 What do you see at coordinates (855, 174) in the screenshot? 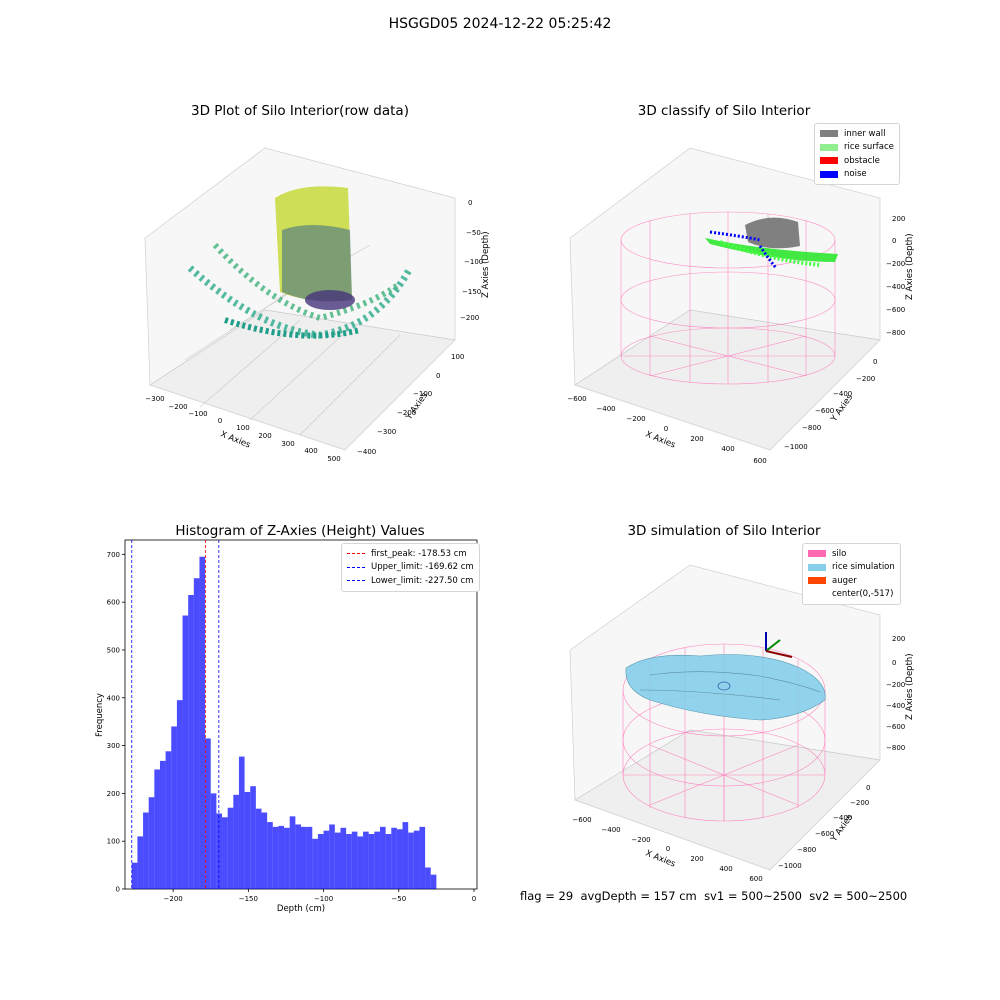
I see `legend-label: noise` at bounding box center [855, 174].